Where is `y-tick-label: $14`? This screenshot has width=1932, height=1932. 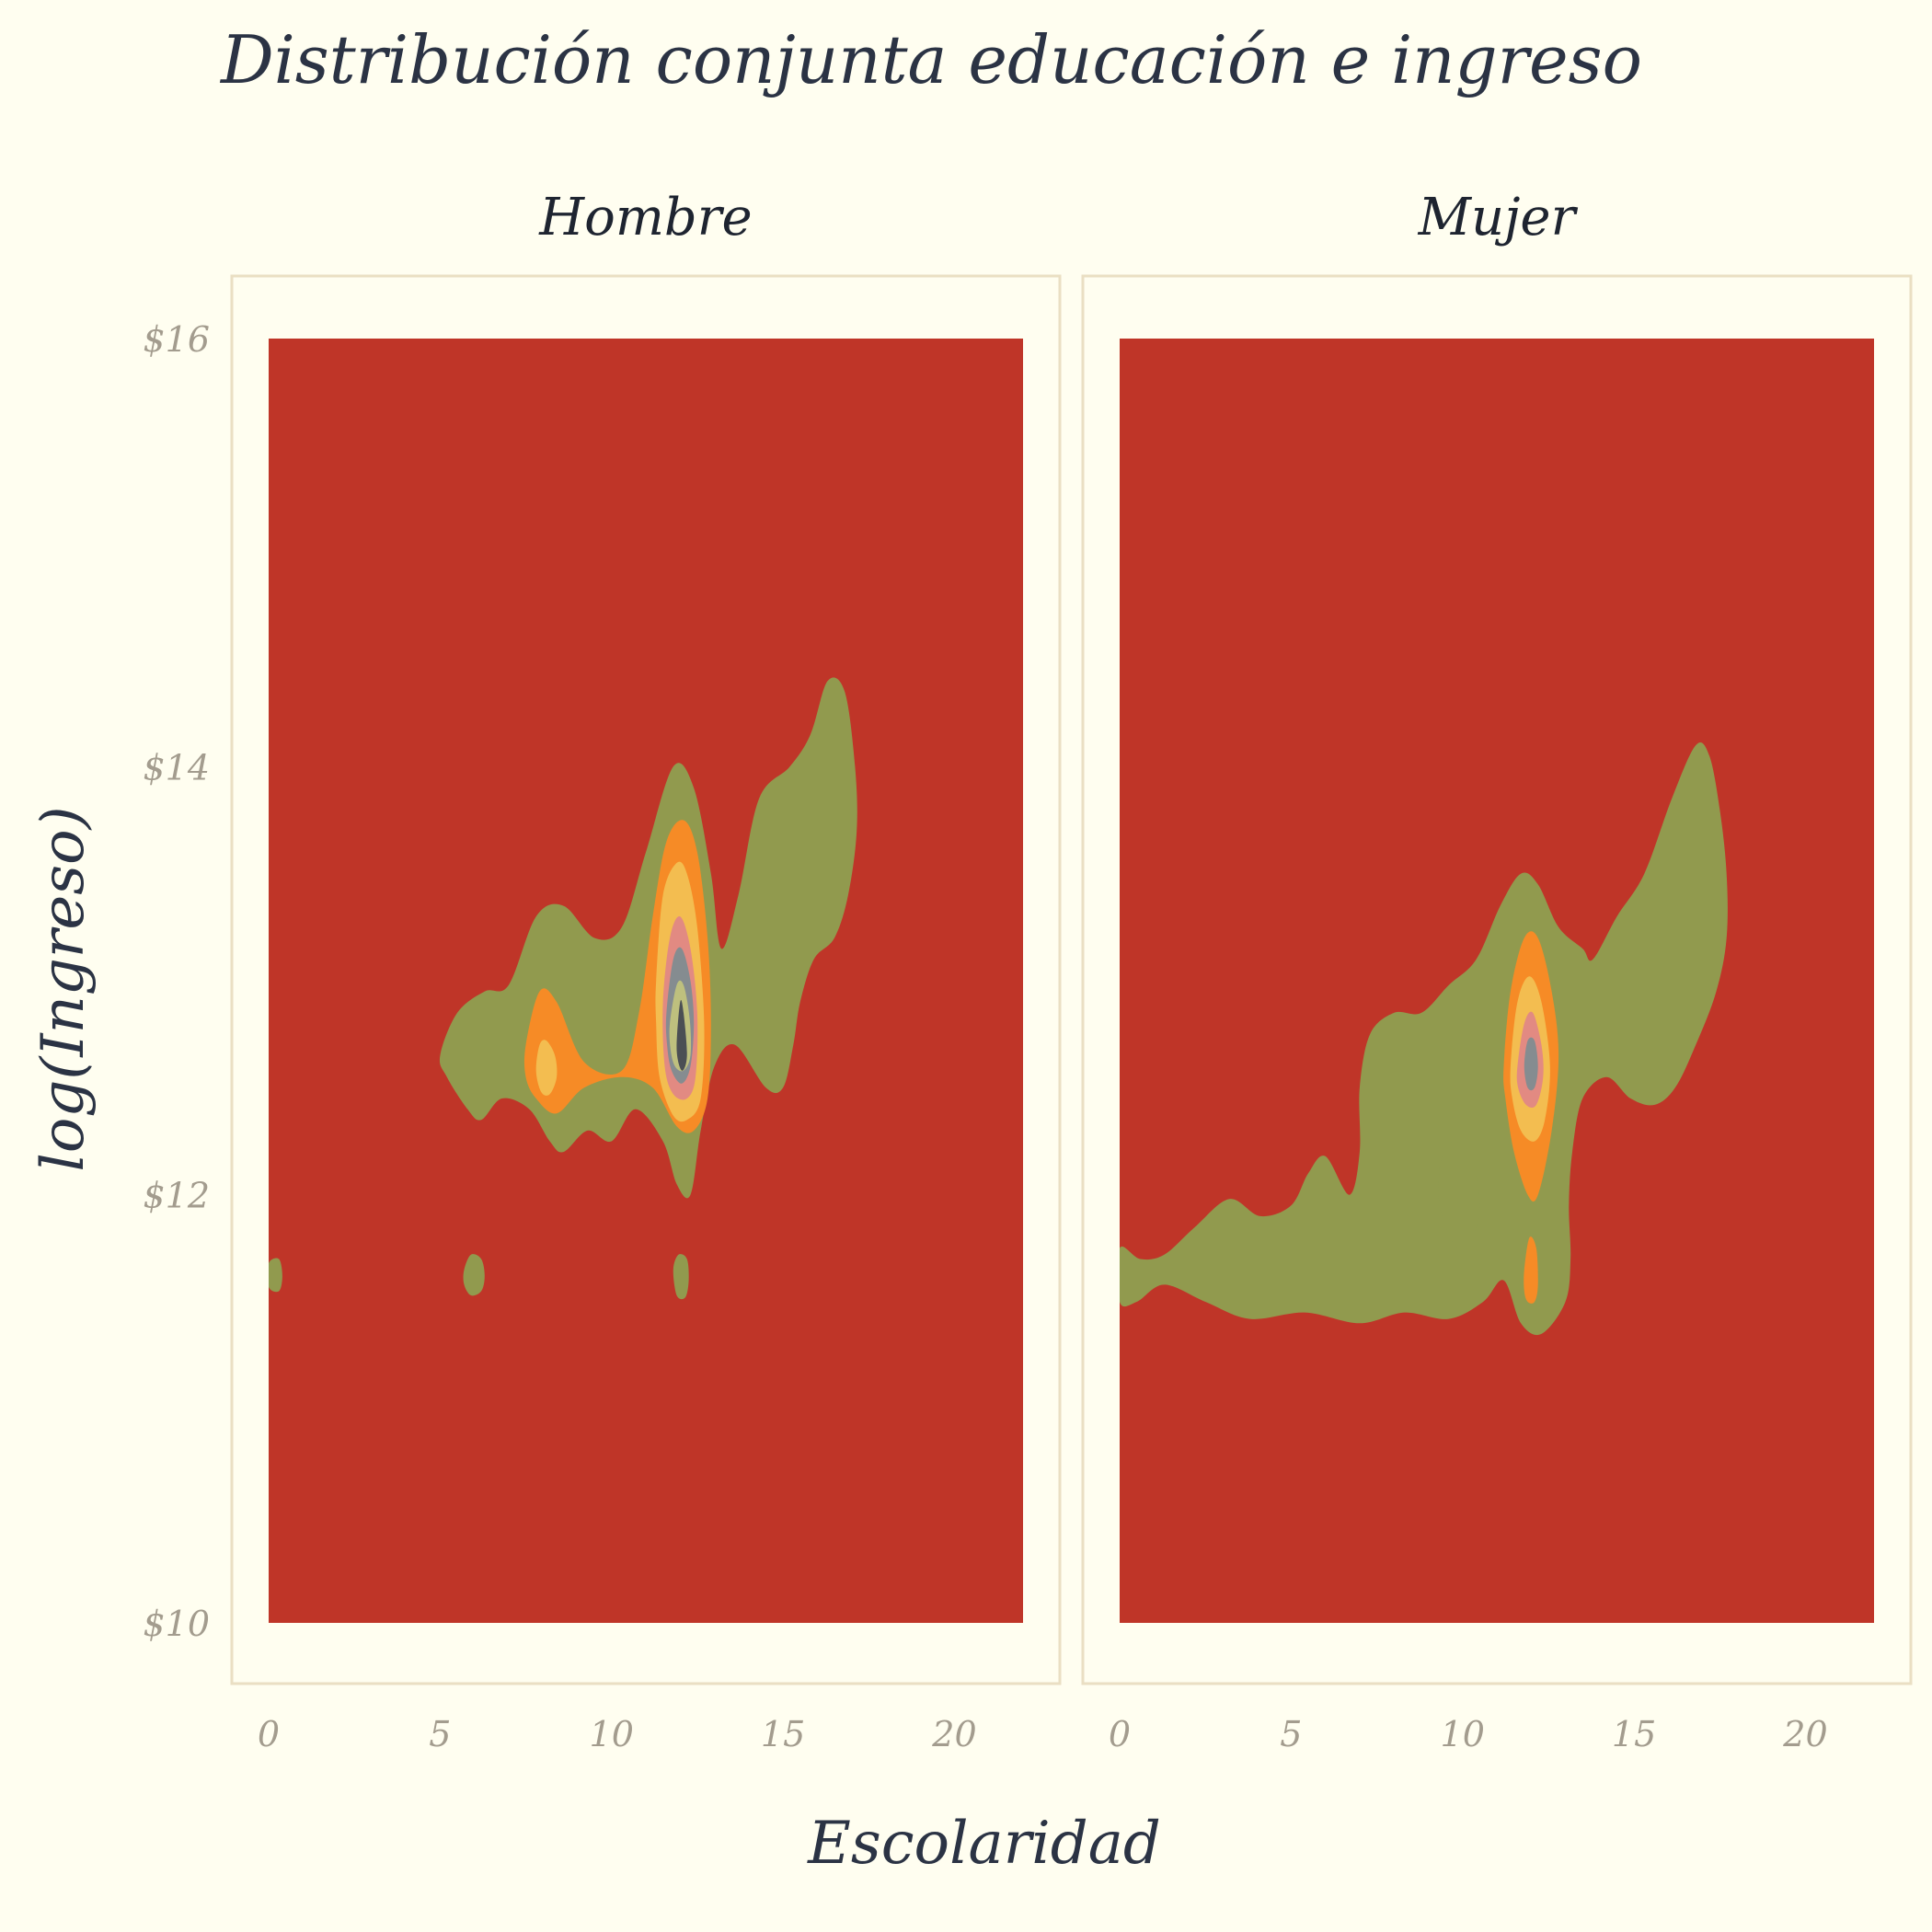 y-tick-label: $14 is located at coordinates (176, 767).